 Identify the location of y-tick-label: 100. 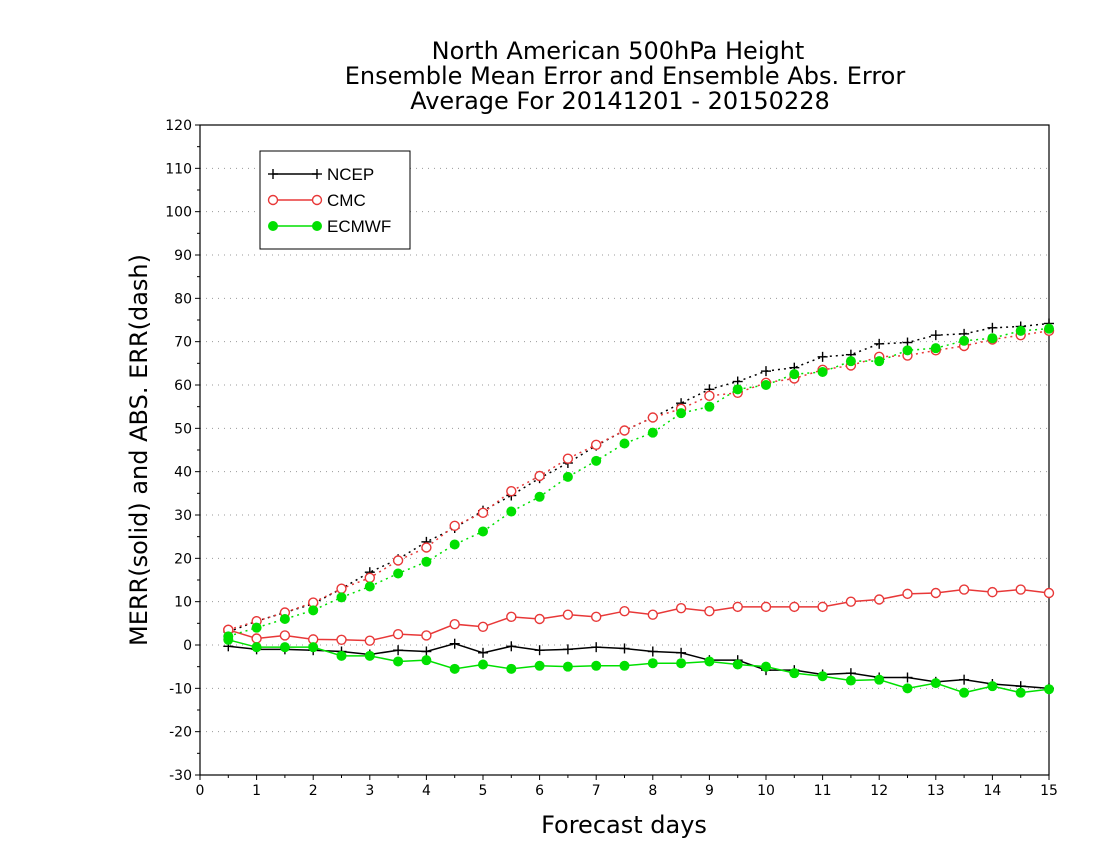
(178, 213).